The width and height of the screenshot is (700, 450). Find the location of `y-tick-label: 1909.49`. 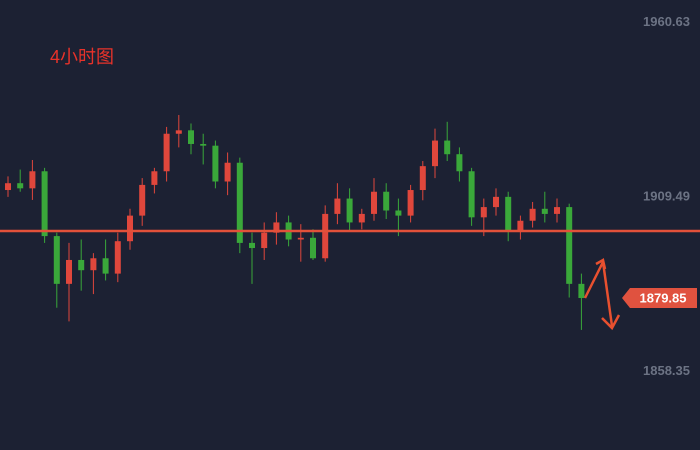

y-tick-label: 1909.49 is located at coordinates (666, 195).